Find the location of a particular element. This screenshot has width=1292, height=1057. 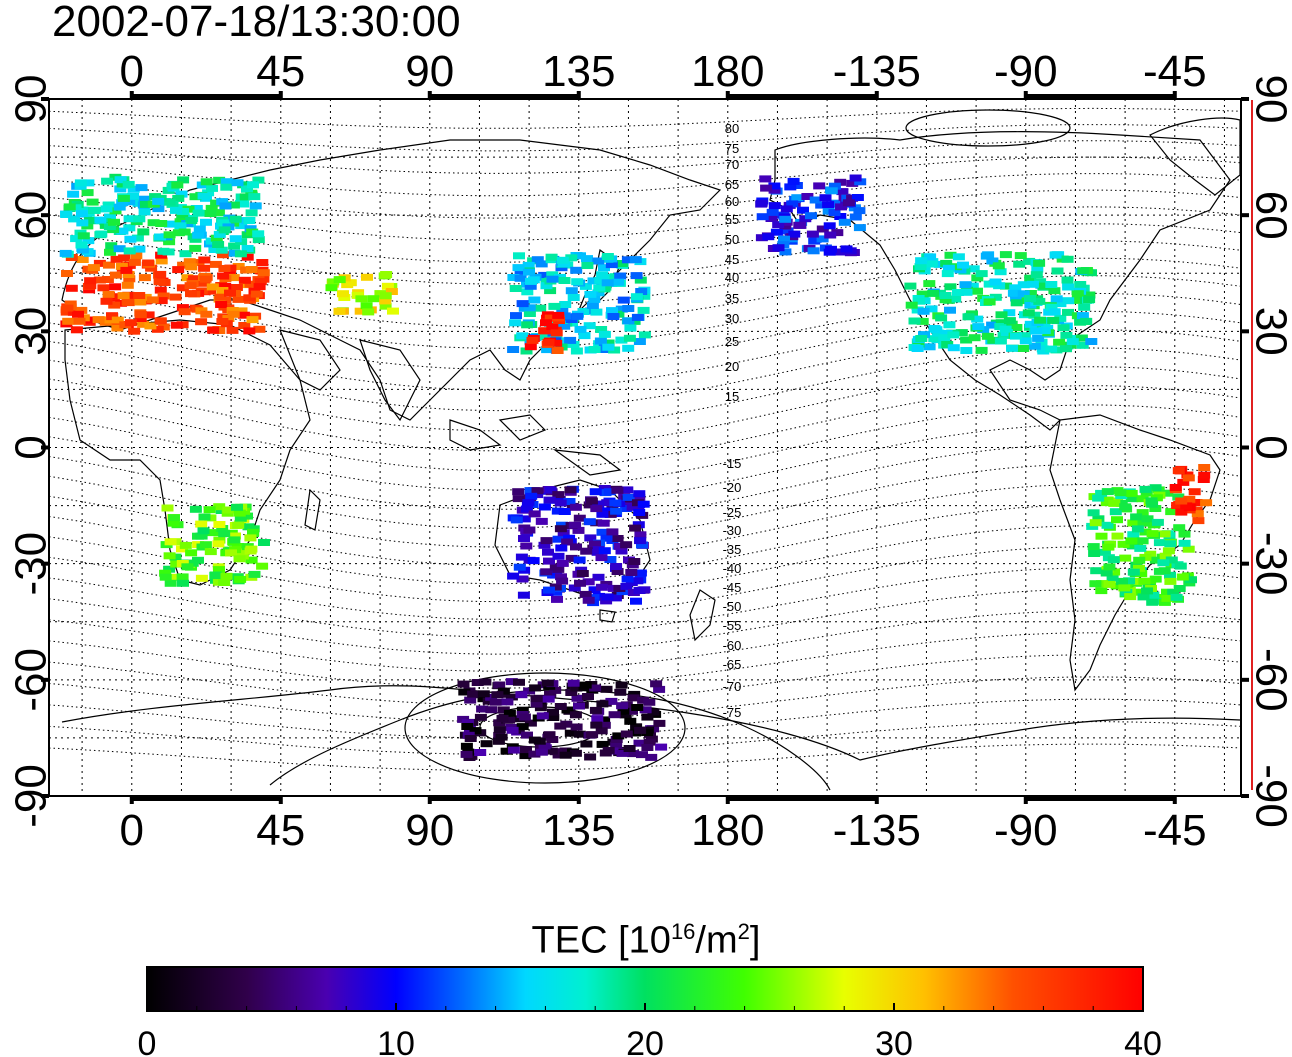

y-right-tick-label: -60 is located at coordinates (1269, 680).